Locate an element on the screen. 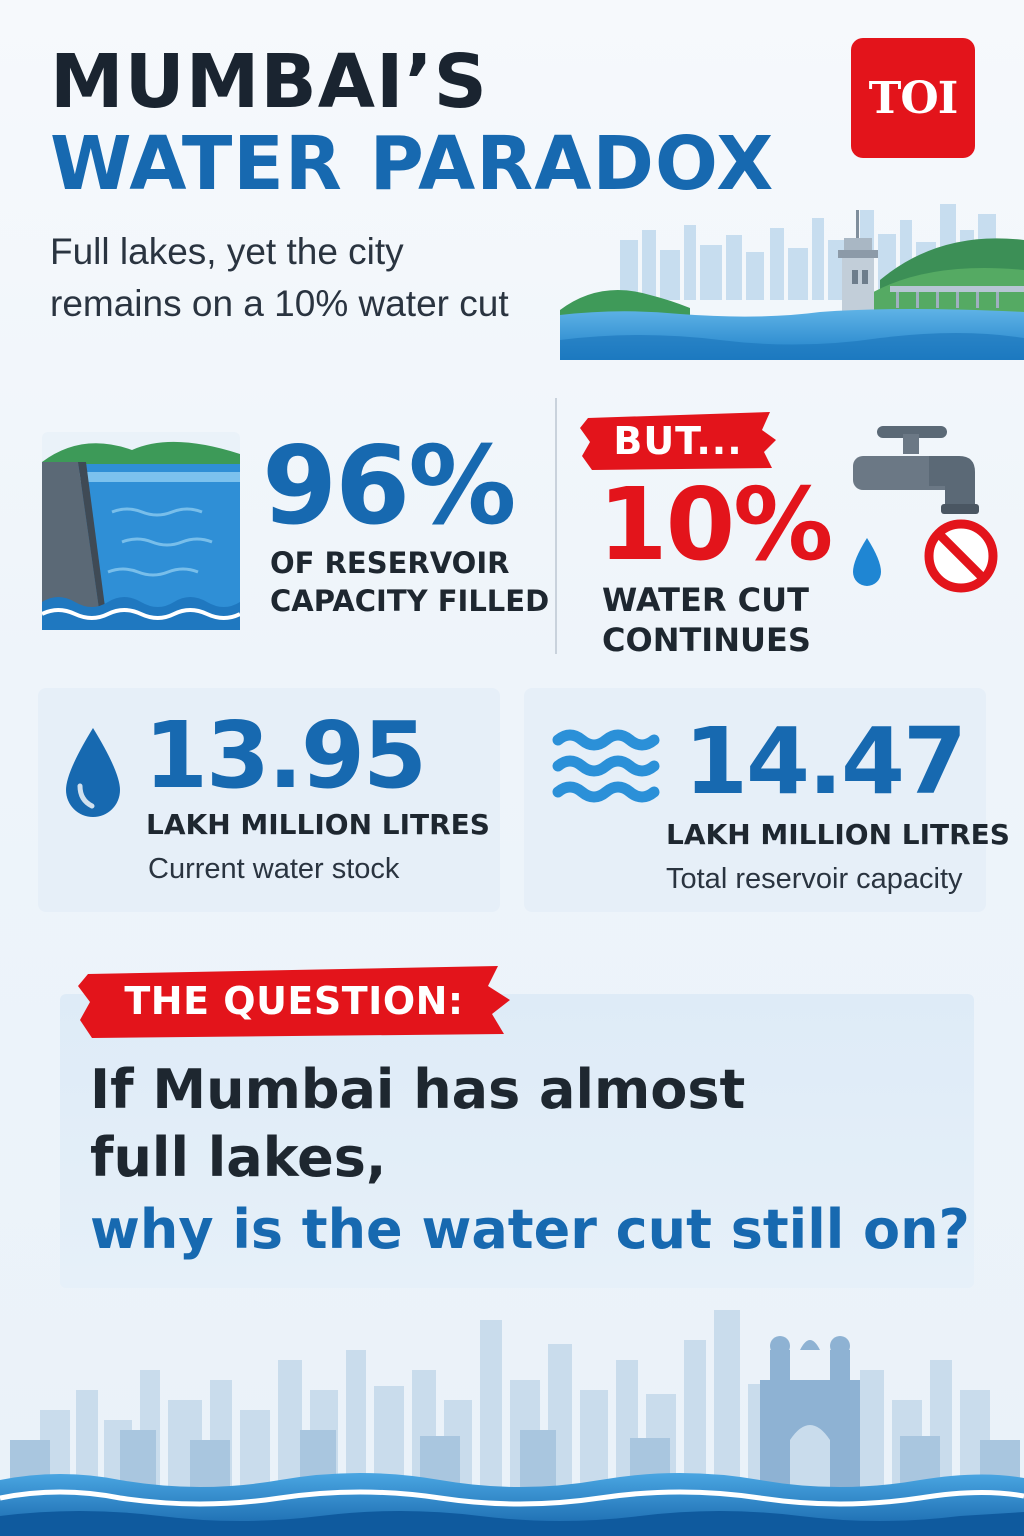 The image size is (1024, 1536). question-label: THE QUESTION: is located at coordinates (294, 1001).